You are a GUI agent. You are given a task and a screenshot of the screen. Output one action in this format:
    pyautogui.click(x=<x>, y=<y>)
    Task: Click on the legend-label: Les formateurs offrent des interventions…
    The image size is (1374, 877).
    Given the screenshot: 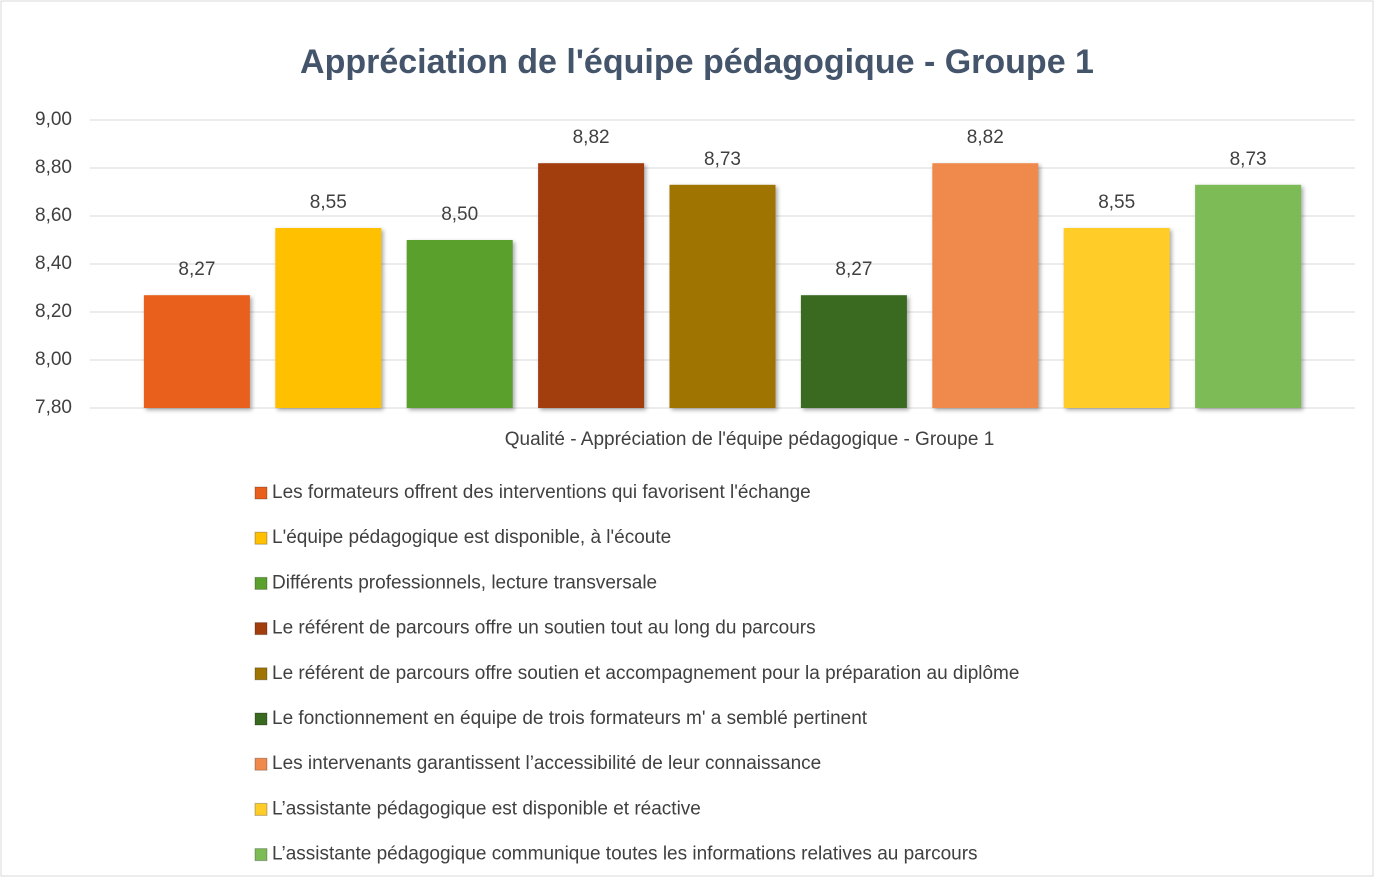 What is the action you would take?
    pyautogui.click(x=541, y=492)
    